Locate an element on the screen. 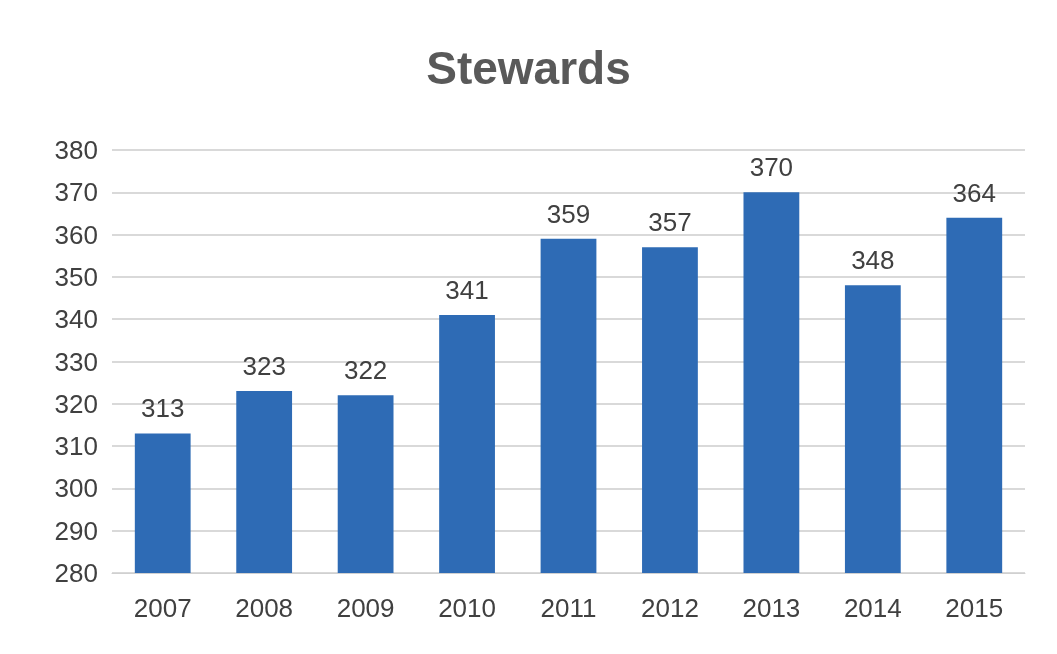 The image size is (1057, 654). y-tick-label: 290 is located at coordinates (76, 530).